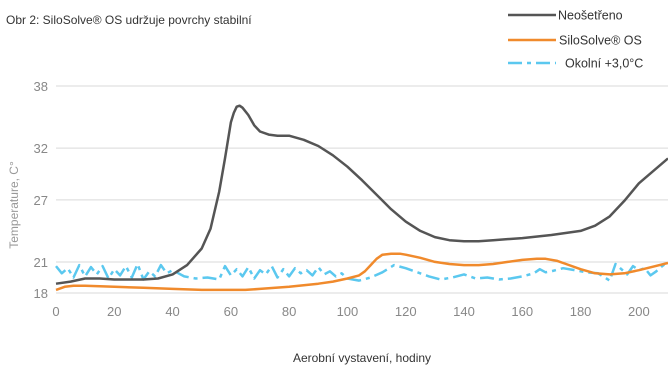 Image resolution: width=668 pixels, height=369 pixels. Describe the element at coordinates (362, 358) in the screenshot. I see `x-axis-label: Aerobní vystavení, hodiny` at that location.